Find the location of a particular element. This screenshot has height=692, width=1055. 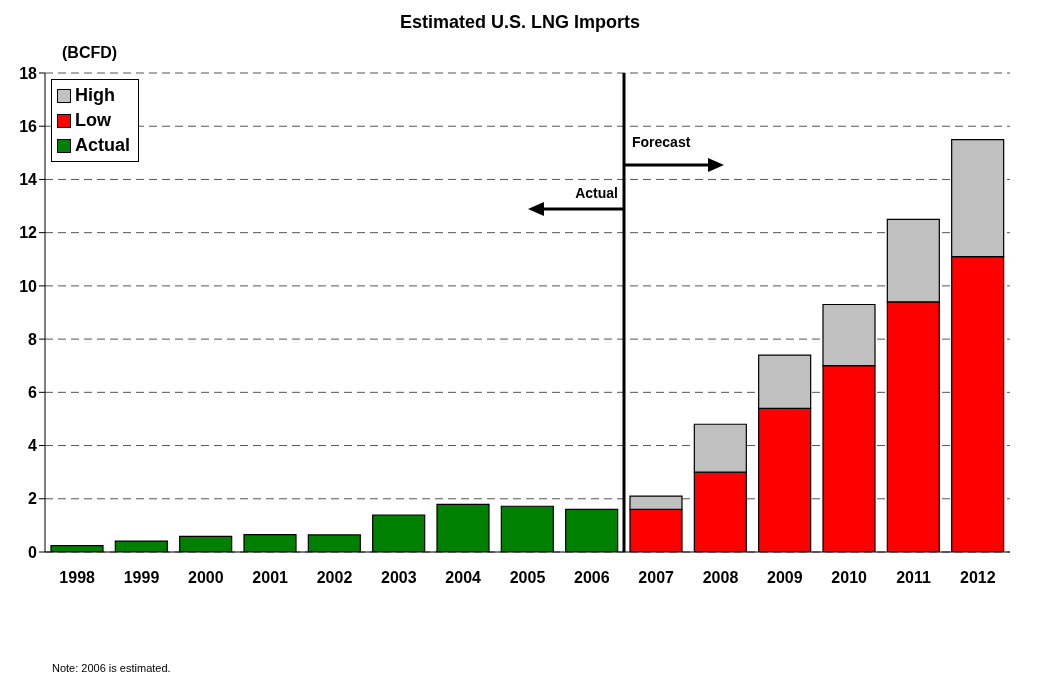

y-tick-label: 14 is located at coordinates (28, 180).